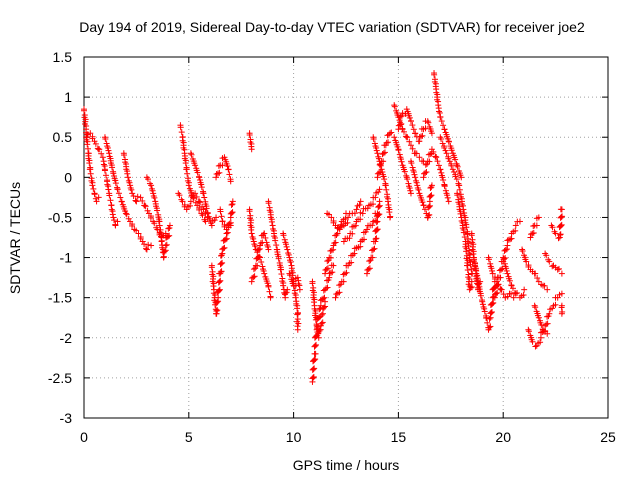  What do you see at coordinates (399, 437) in the screenshot?
I see `x-tick-label: 15` at bounding box center [399, 437].